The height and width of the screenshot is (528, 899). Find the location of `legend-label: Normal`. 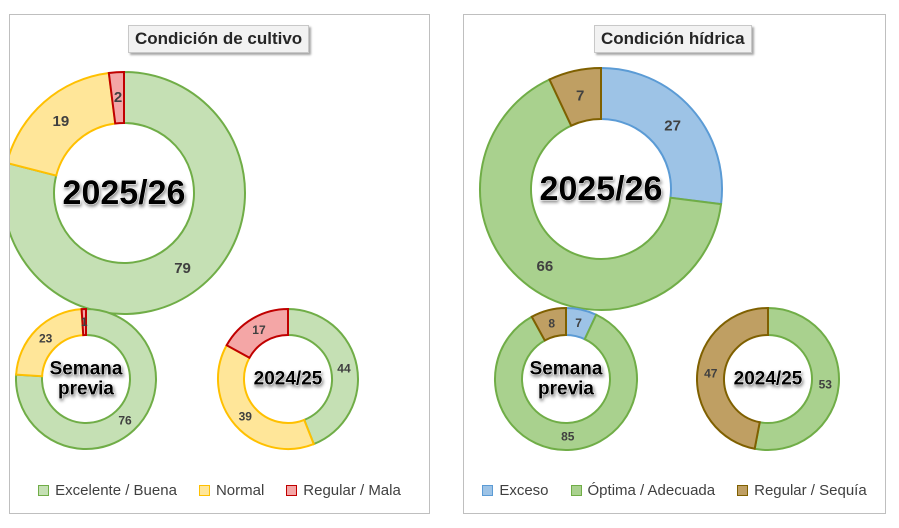

legend-label: Normal is located at coordinates (240, 490).